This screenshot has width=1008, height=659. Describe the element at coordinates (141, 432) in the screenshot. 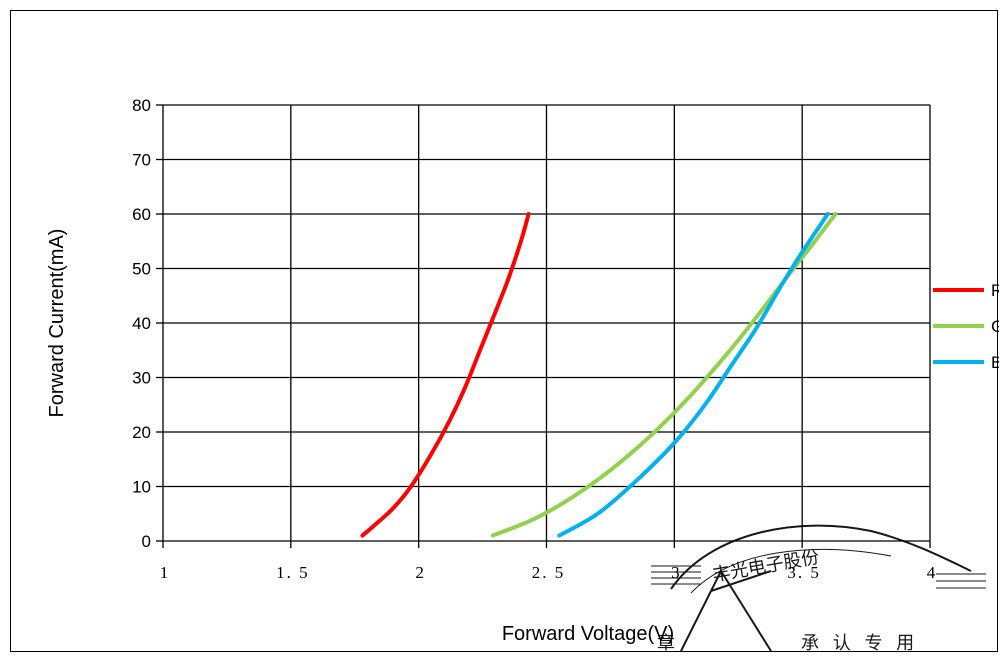

I see `y-tick-label: 20` at that location.